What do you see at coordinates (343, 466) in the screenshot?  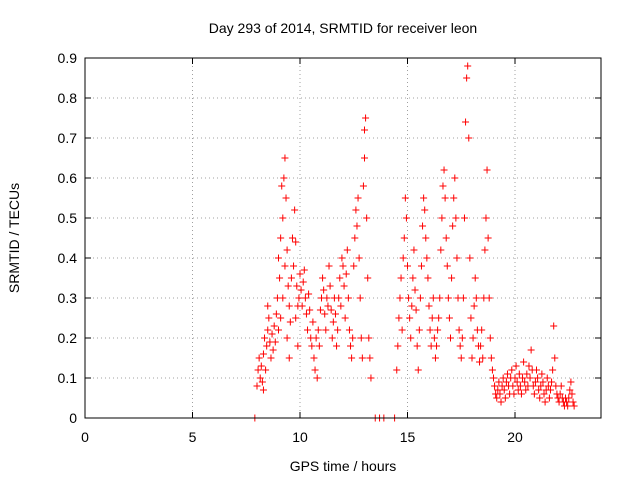 I see `x-axis-label: GPS time / hours` at bounding box center [343, 466].